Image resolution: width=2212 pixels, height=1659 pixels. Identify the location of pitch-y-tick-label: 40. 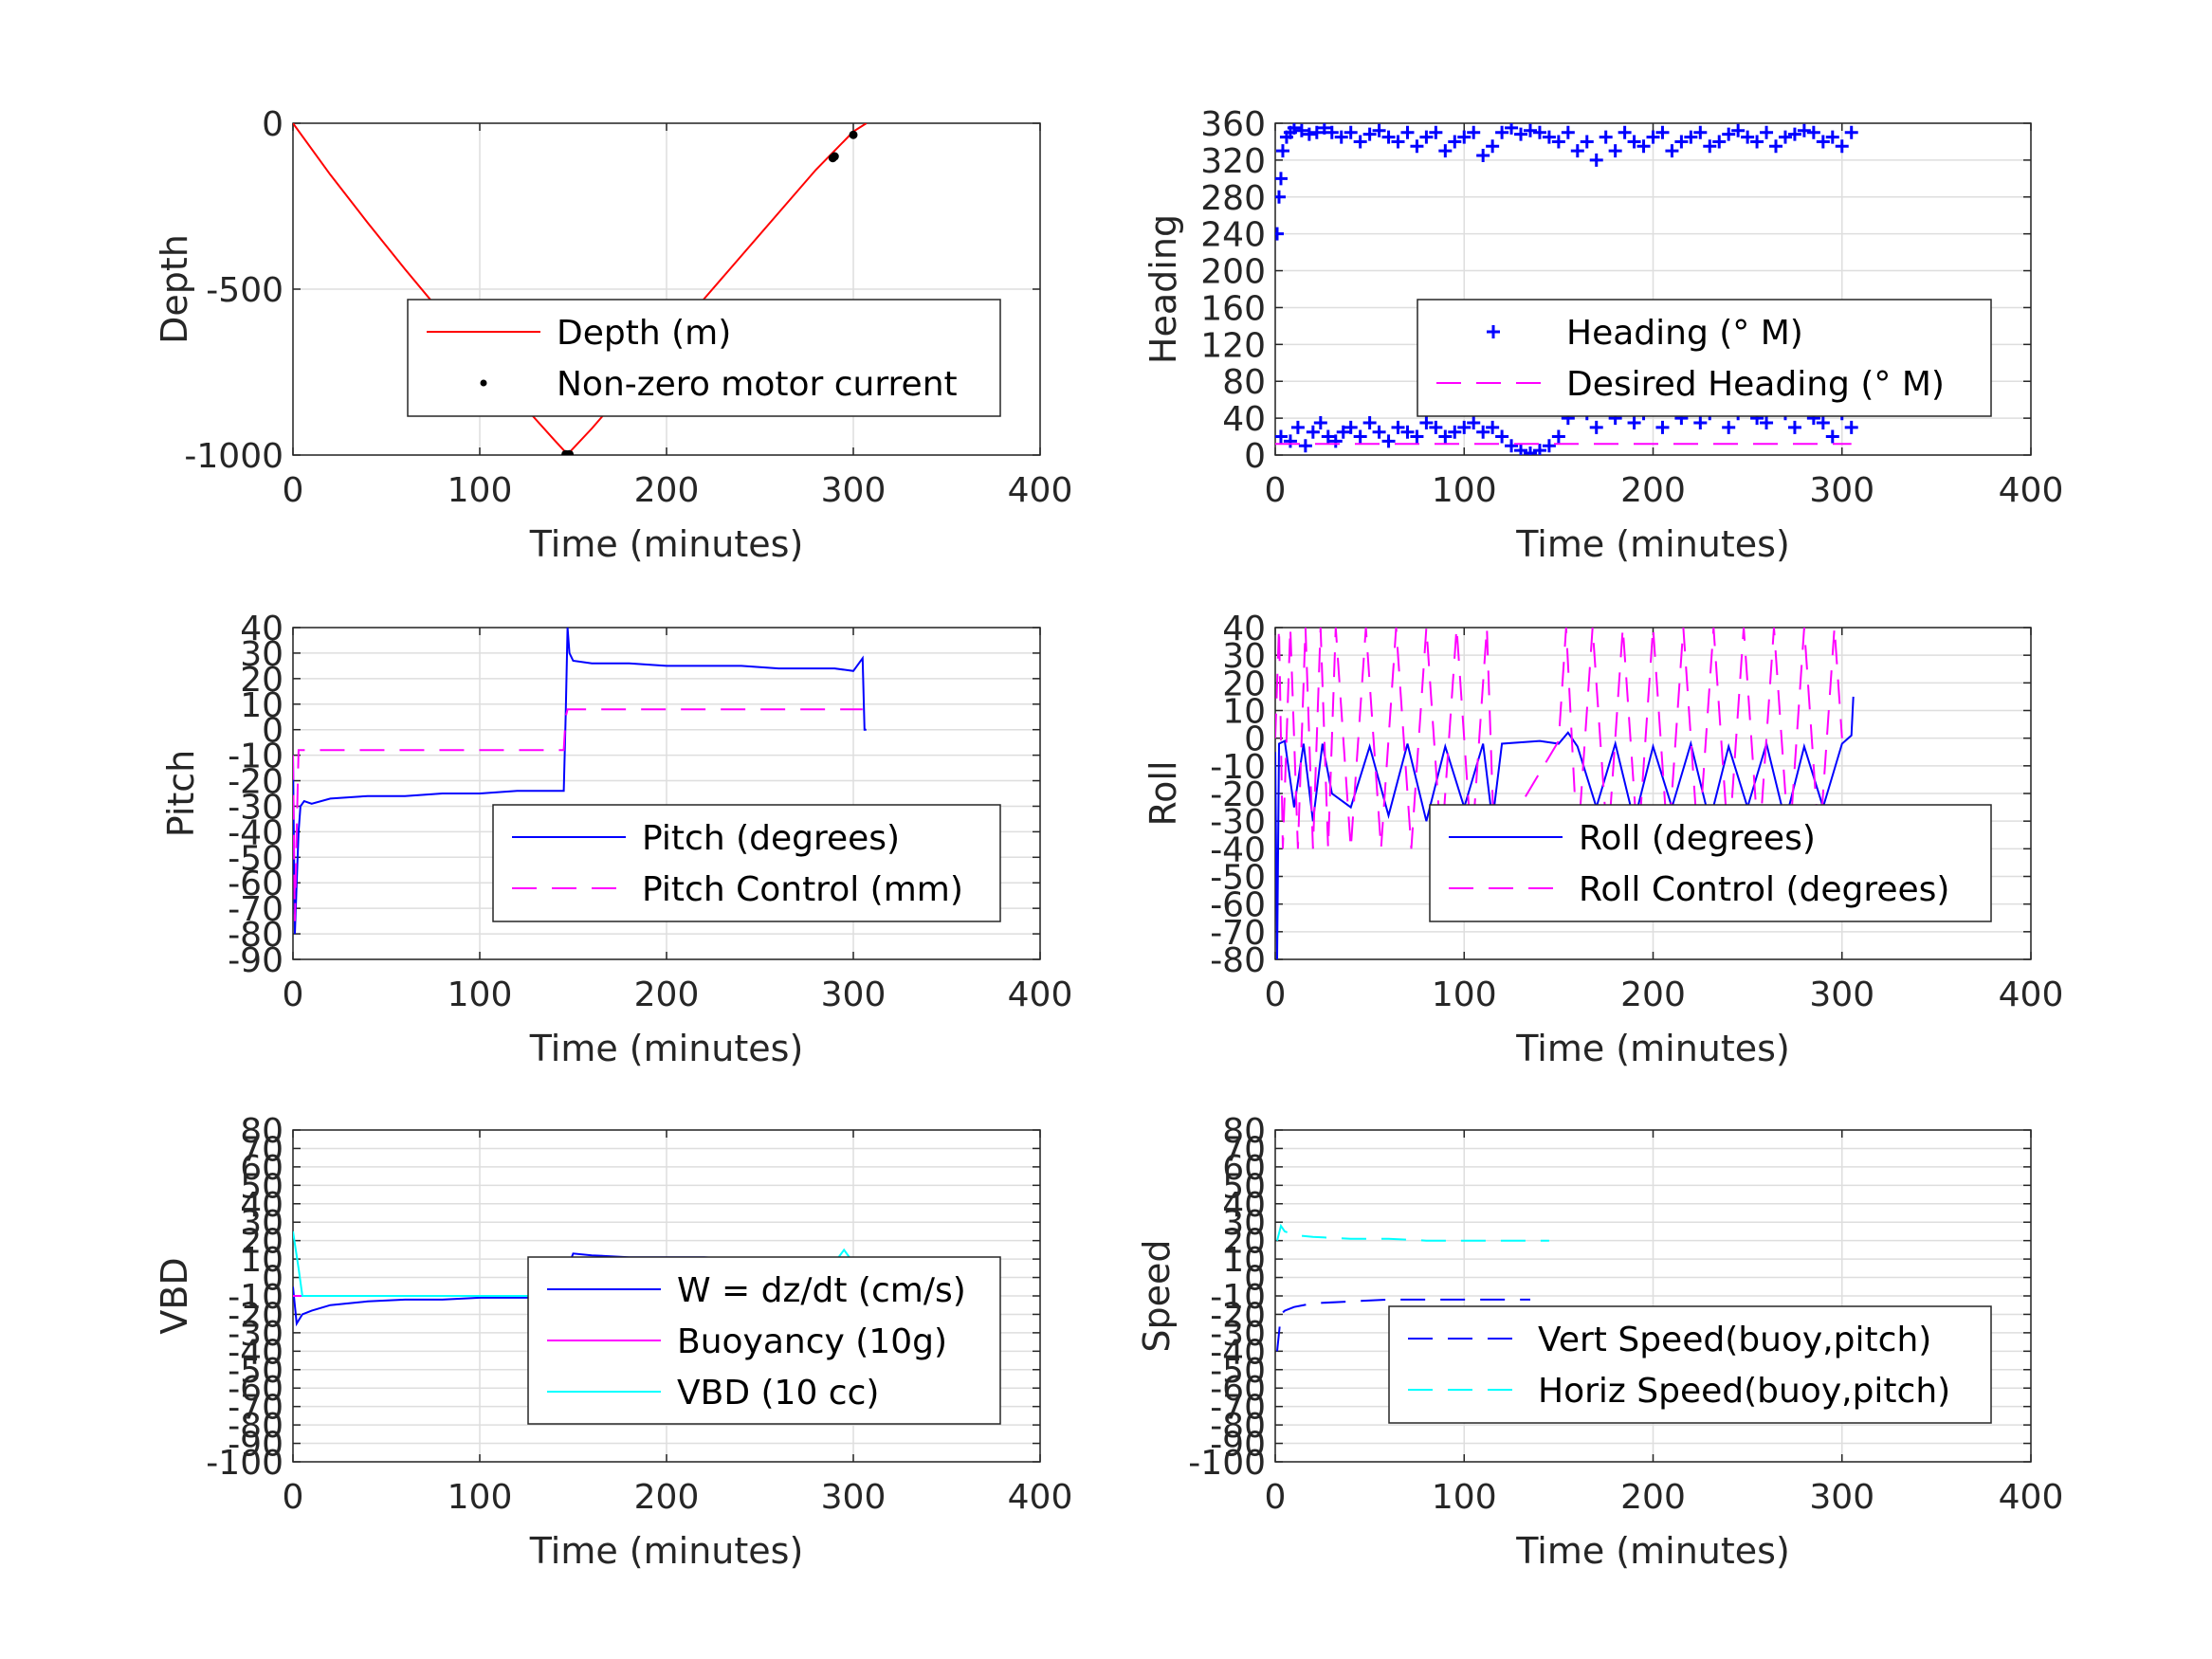
(261, 629).